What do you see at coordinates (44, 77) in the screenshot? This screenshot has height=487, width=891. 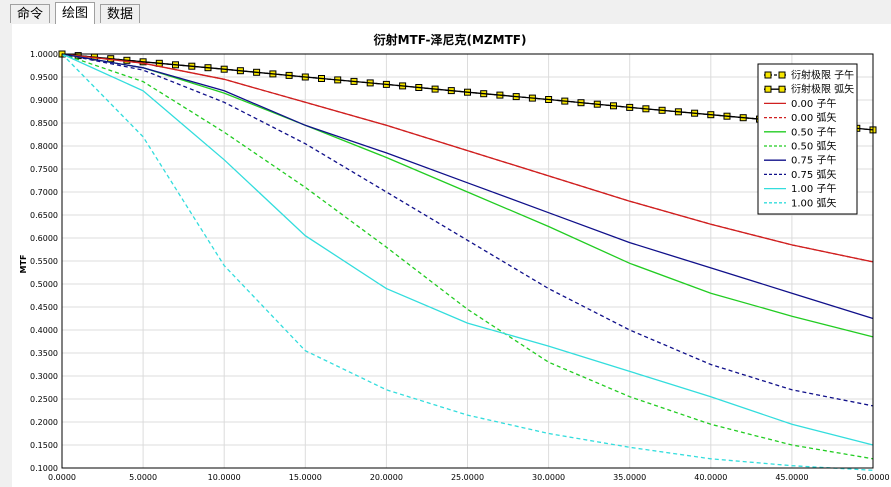 I see `y-tick-label: 0.9500` at bounding box center [44, 77].